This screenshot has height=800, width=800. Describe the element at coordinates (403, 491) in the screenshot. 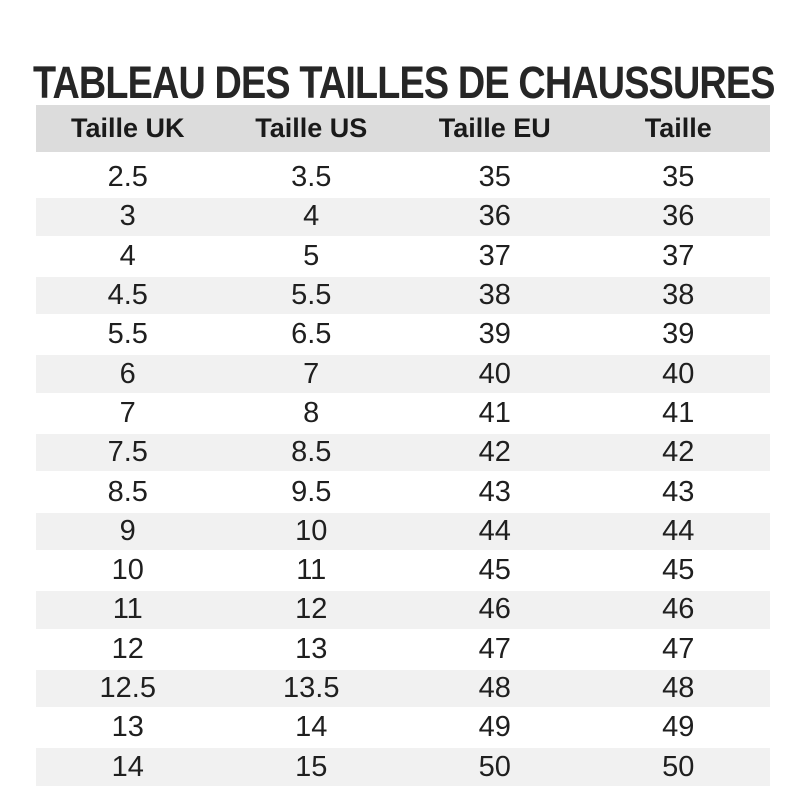

I see `table-row: 8.5 9.5 43 43` at that location.